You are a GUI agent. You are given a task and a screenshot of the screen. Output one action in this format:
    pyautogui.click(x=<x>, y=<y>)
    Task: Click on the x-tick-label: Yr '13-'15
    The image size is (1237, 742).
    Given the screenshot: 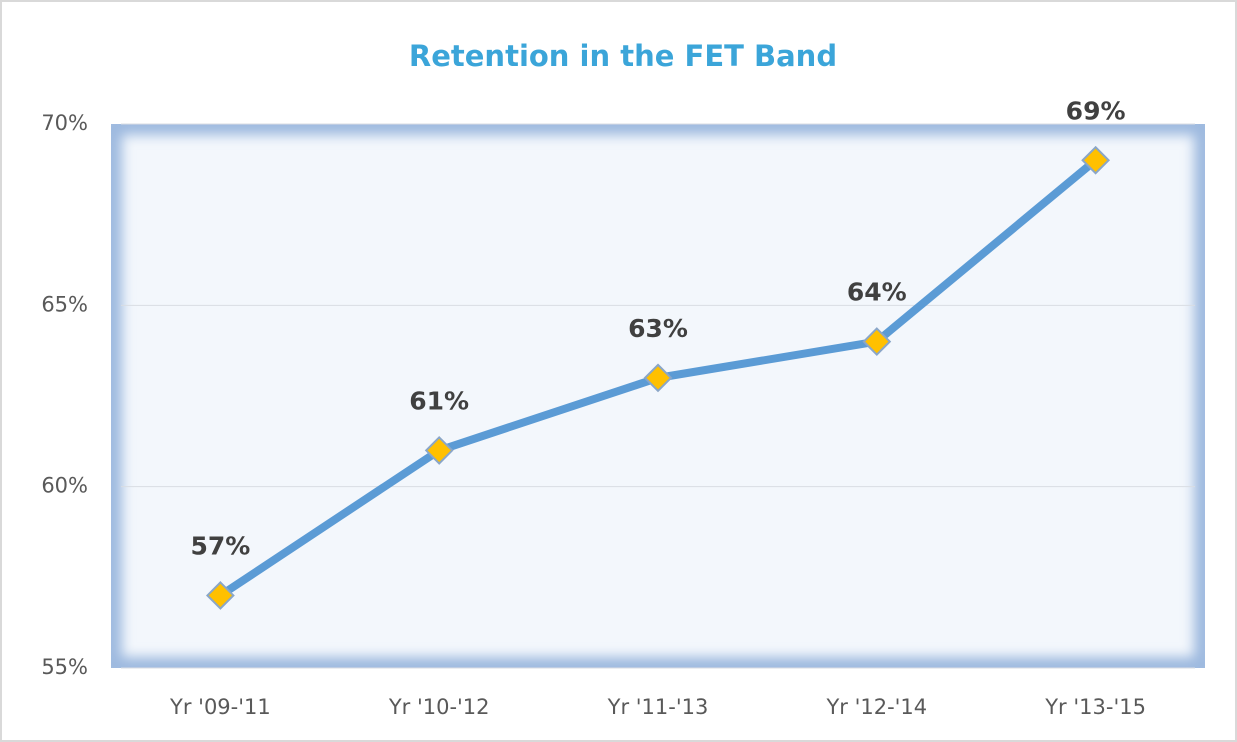 What is the action you would take?
    pyautogui.click(x=1095, y=707)
    